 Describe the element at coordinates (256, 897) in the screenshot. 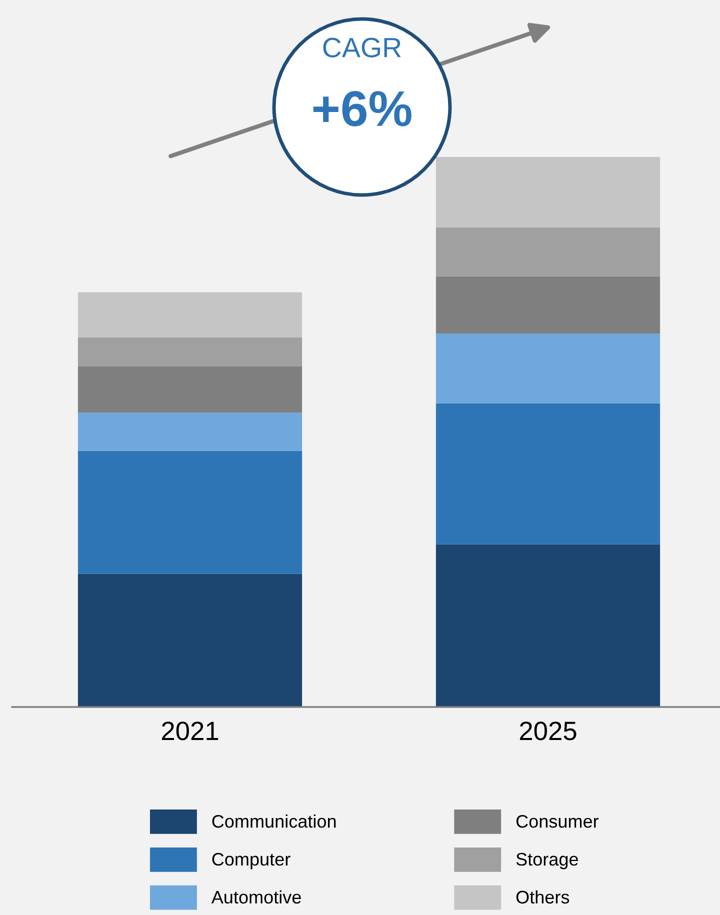

I see `legend-label: Automotive` at that location.